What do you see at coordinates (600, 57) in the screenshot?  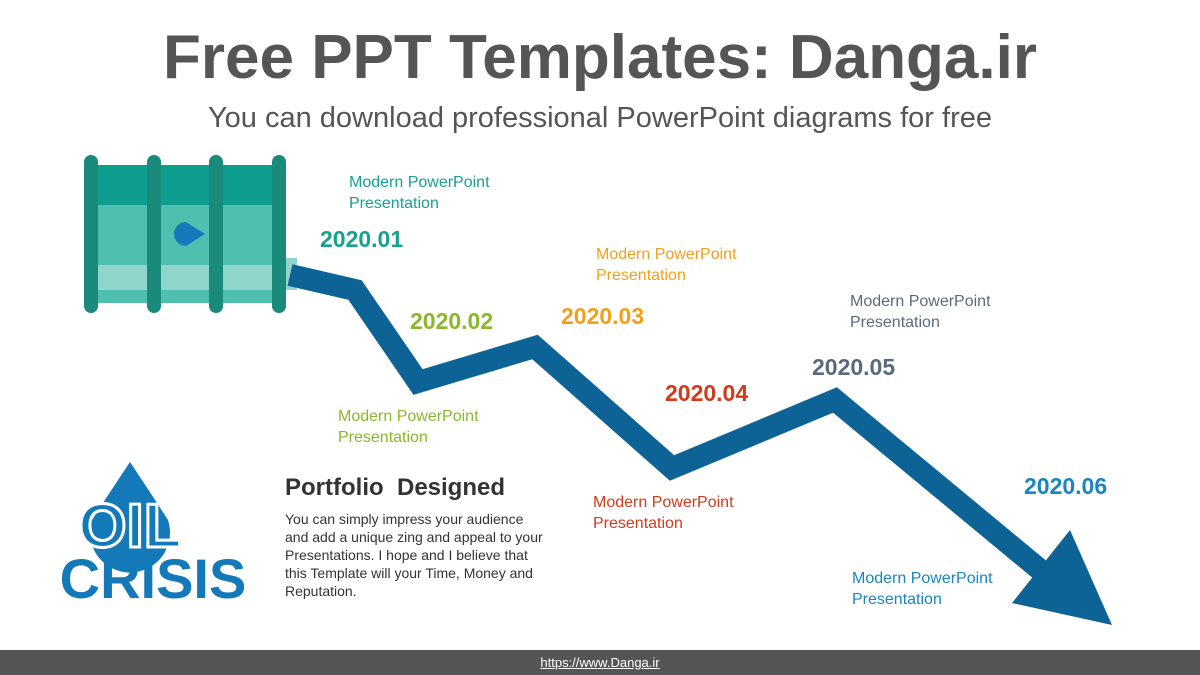 I see `title: Free PPT Templates: Danga.ir` at bounding box center [600, 57].